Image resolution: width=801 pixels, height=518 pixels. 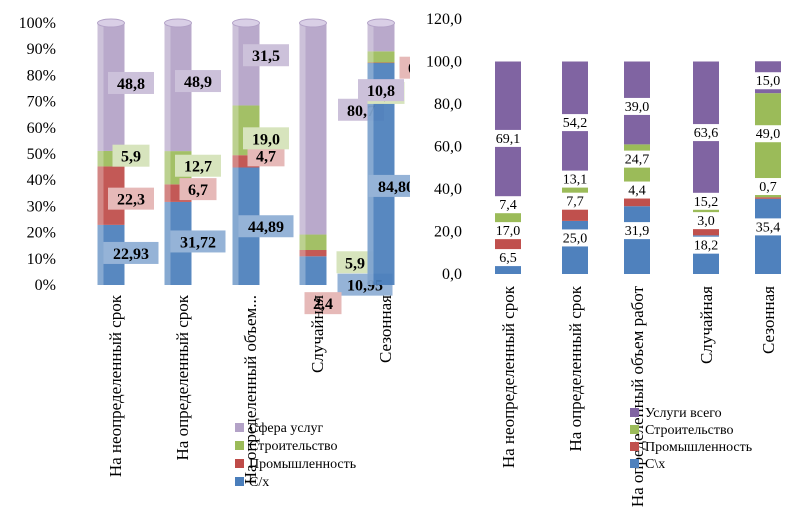 I want to click on y-tick-label: 100,0, so click(x=444, y=62).